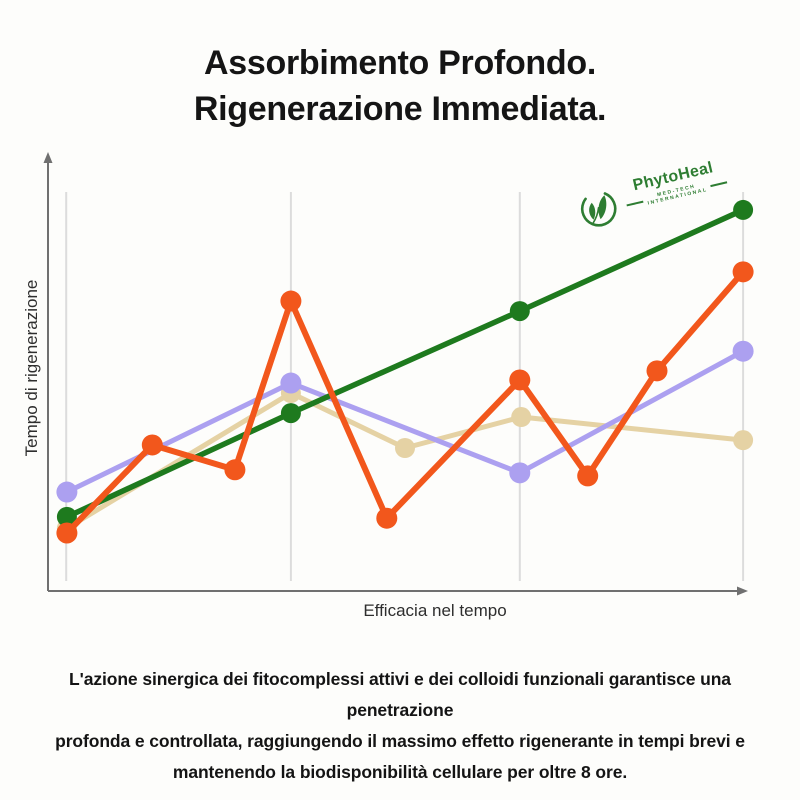  I want to click on leaf-circle-icon, so click(598, 209).